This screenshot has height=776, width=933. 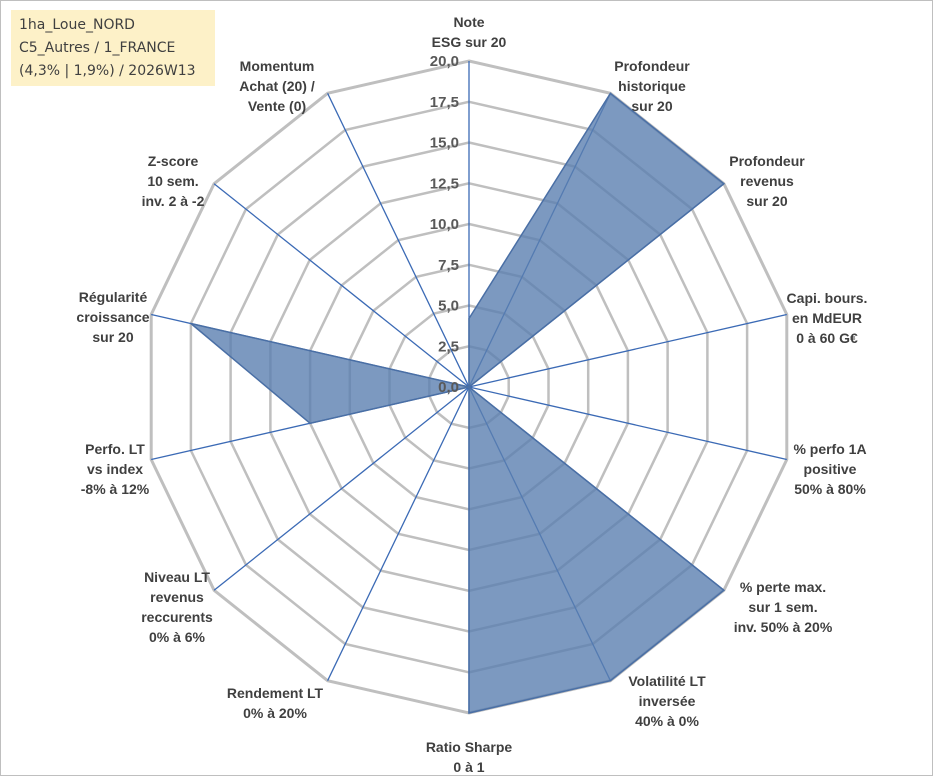 What do you see at coordinates (448, 387) in the screenshot?
I see `tick-label: 0,0` at bounding box center [448, 387].